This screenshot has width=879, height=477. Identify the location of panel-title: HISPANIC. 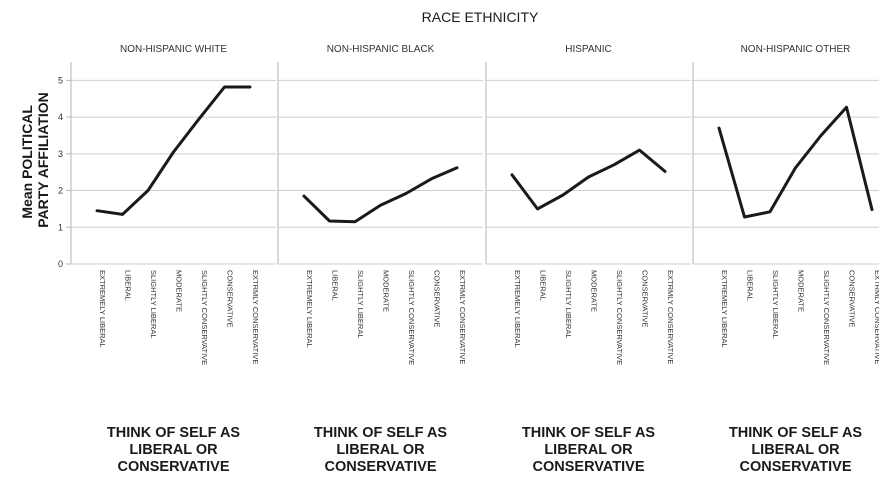
(588, 49).